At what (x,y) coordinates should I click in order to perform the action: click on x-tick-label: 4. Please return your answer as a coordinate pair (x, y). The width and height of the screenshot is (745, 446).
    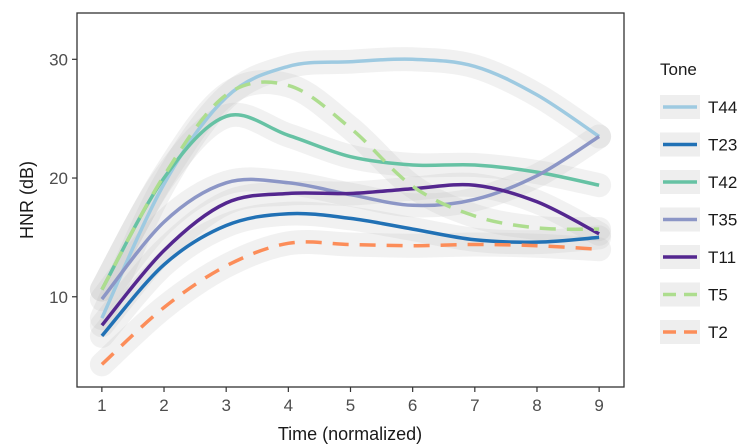
    Looking at the image, I should click on (288, 405).